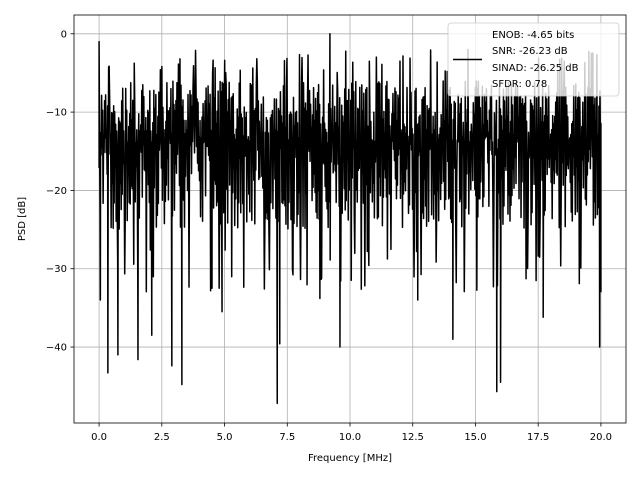  What do you see at coordinates (225, 437) in the screenshot?
I see `x-tick-label: 5.0` at bounding box center [225, 437].